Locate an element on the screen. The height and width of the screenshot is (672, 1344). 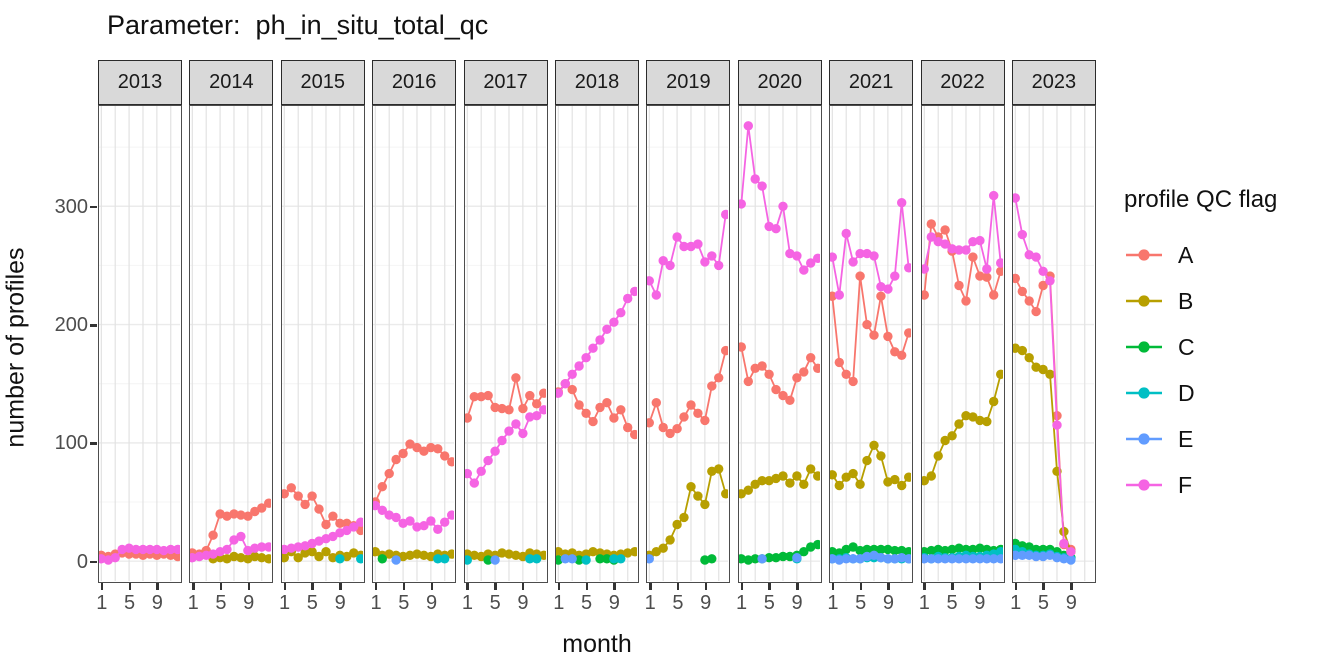
facet-strip: 2013 is located at coordinates (140, 82).